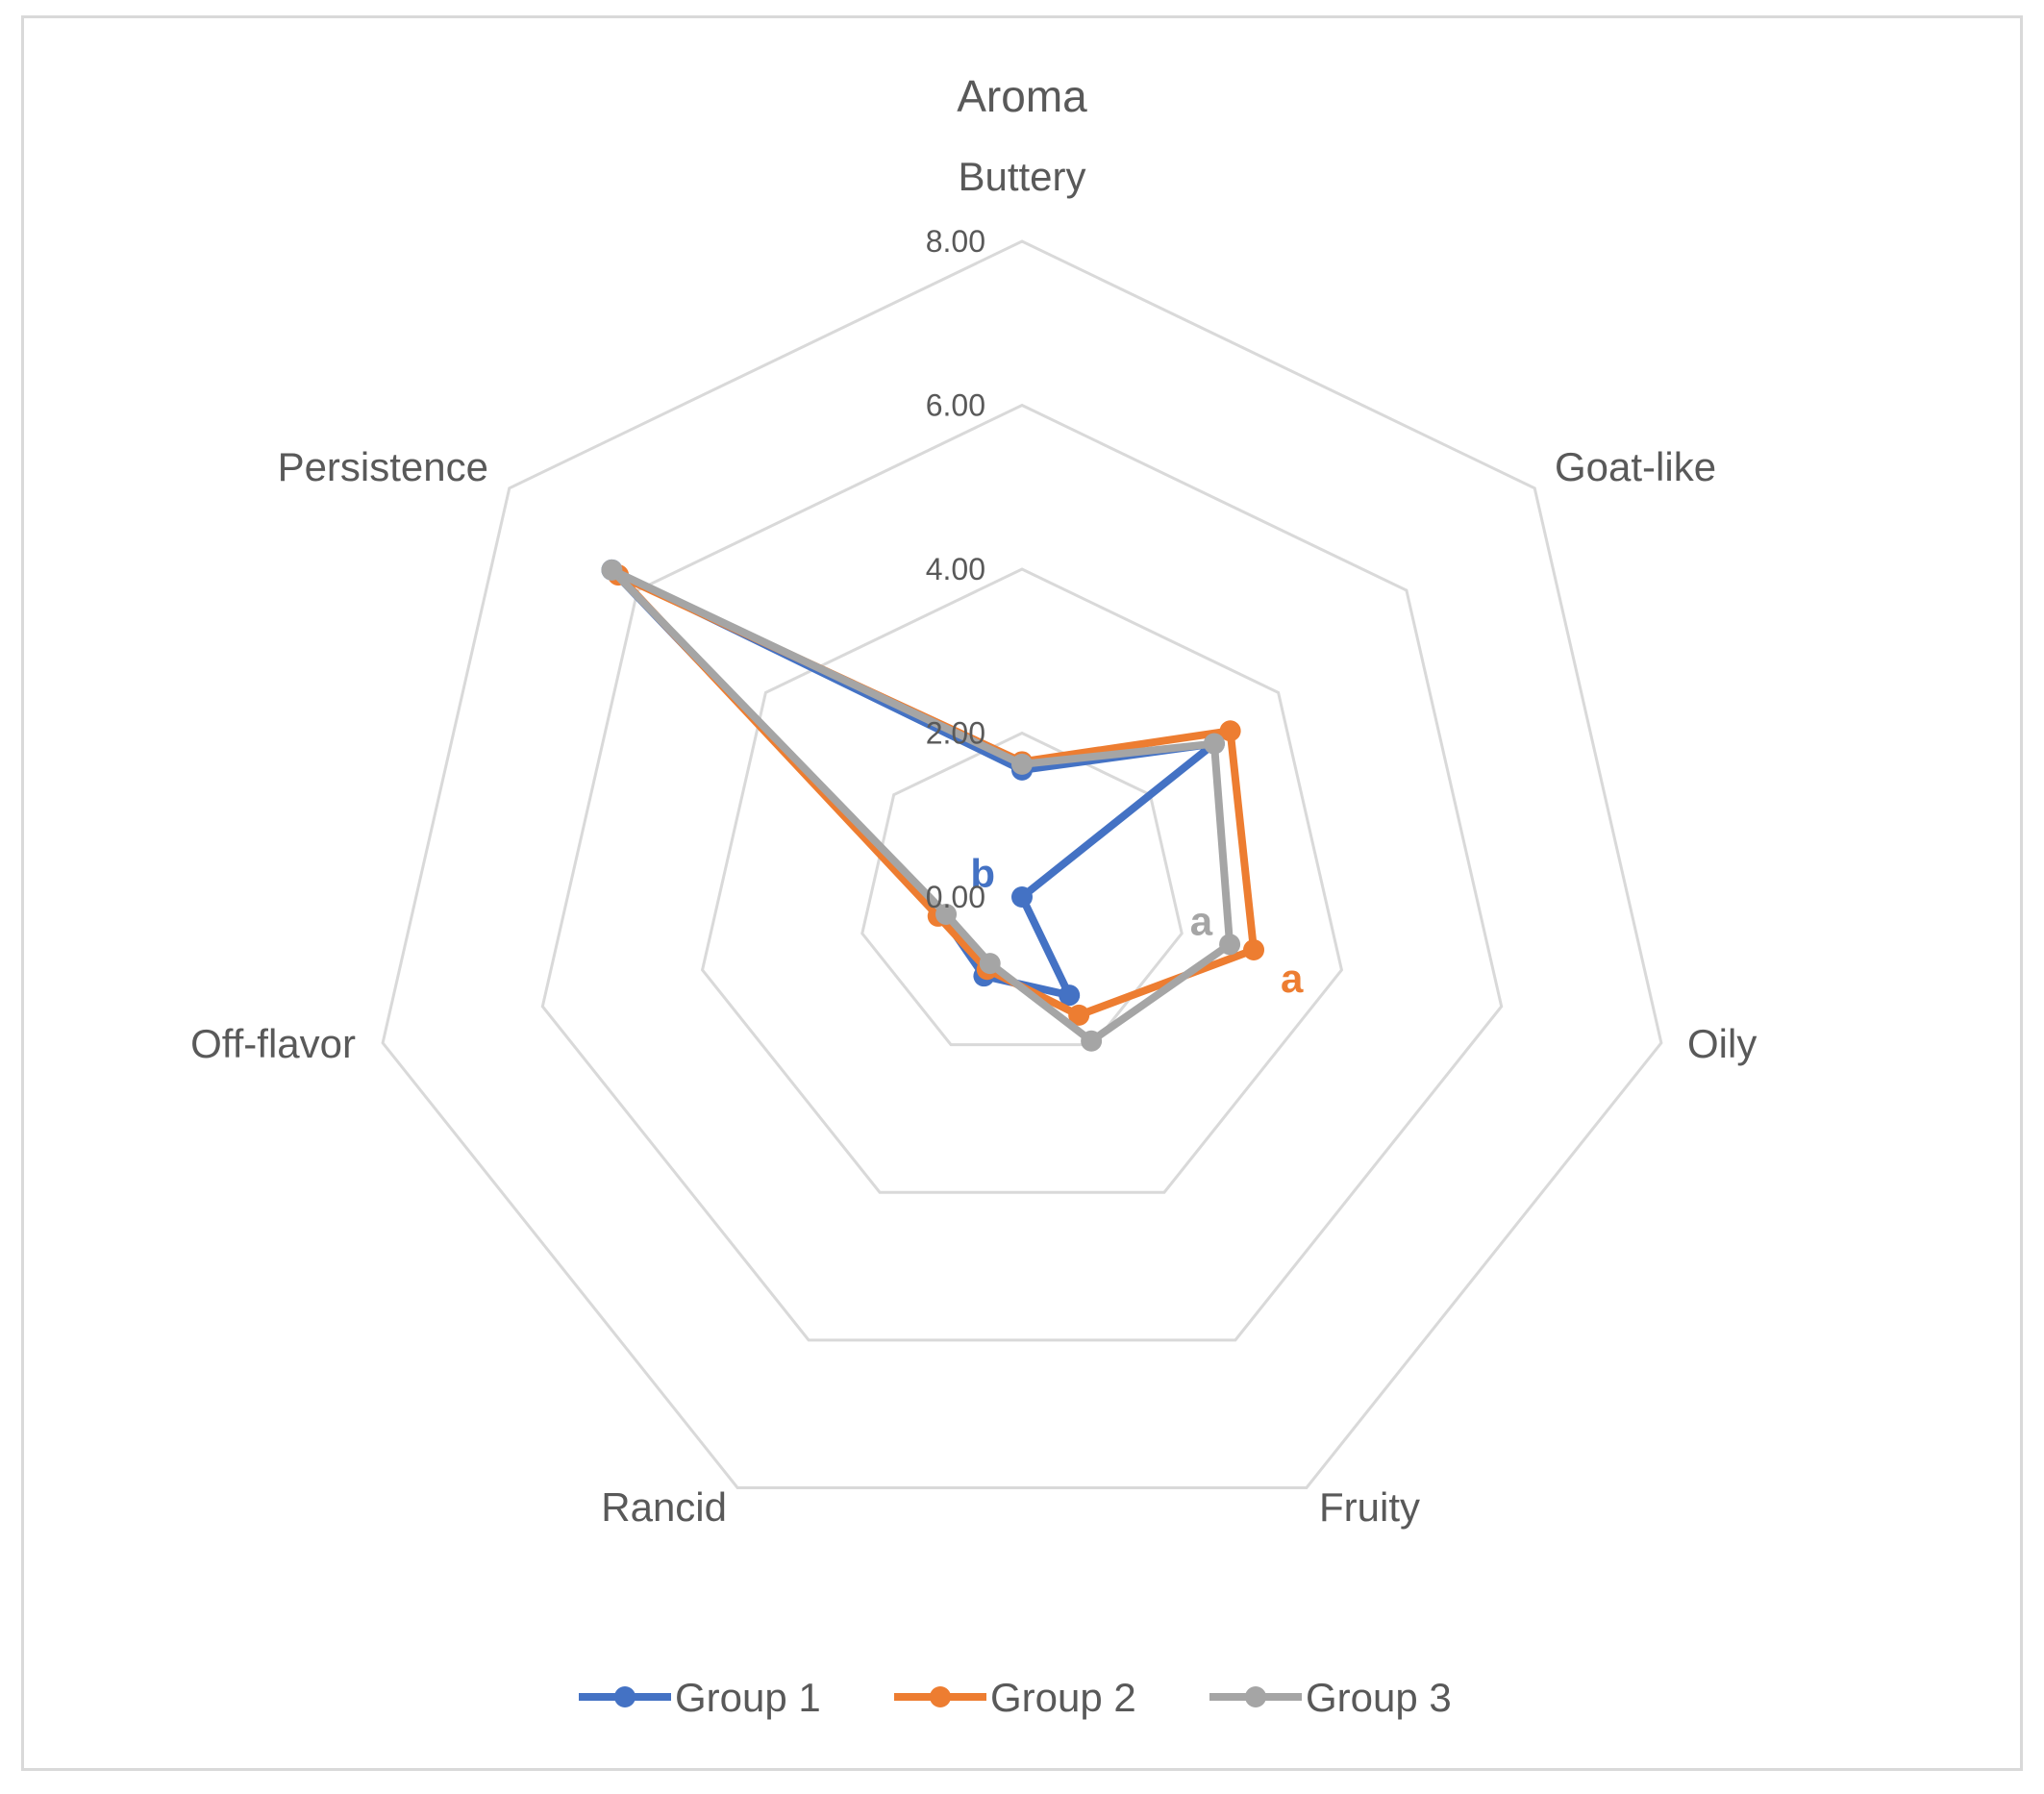 This screenshot has height=1794, width=2044. What do you see at coordinates (955, 733) in the screenshot?
I see `axis-tick-label: 2.00` at bounding box center [955, 733].